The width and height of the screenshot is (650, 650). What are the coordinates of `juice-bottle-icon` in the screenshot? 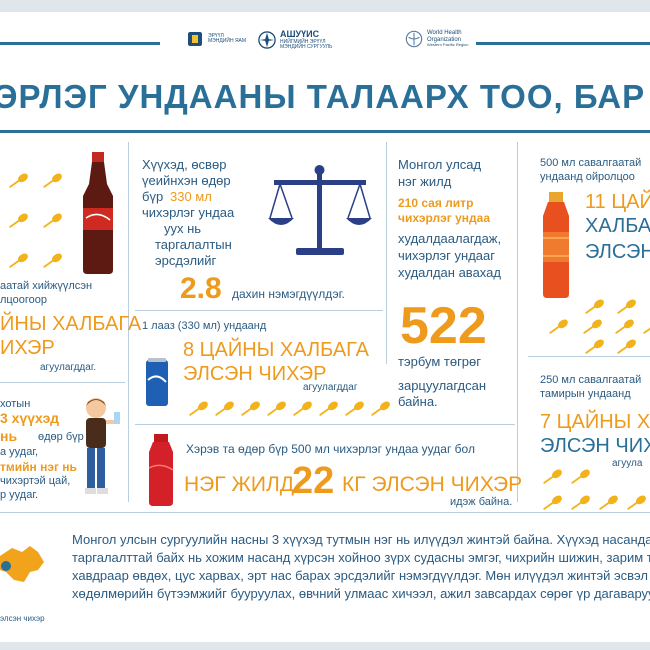 It's located at (556, 245).